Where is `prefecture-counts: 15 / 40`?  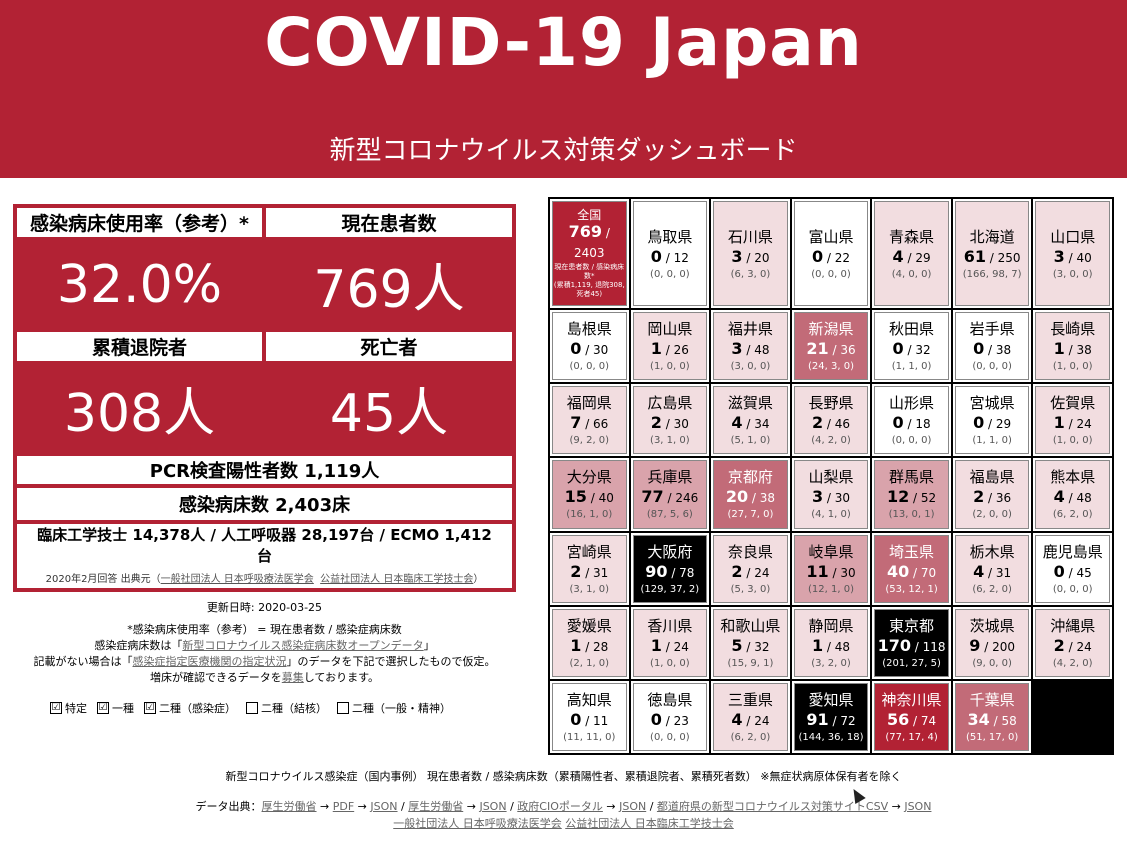 prefecture-counts: 15 / 40 is located at coordinates (589, 497).